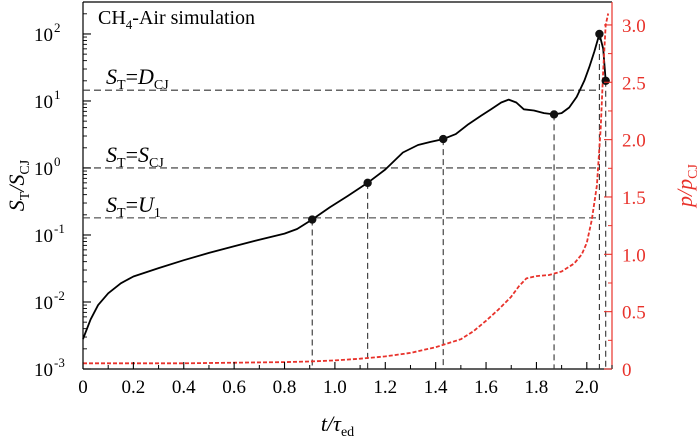 The width and height of the screenshot is (700, 439). What do you see at coordinates (587, 387) in the screenshot?
I see `x-tick-label: 2.0` at bounding box center [587, 387].